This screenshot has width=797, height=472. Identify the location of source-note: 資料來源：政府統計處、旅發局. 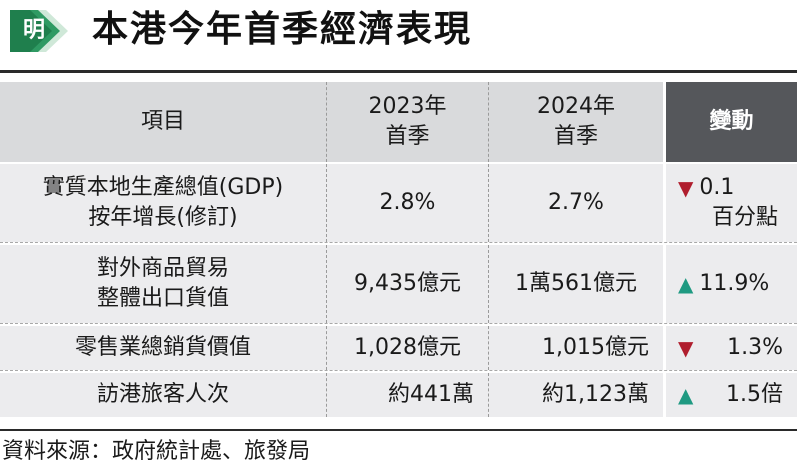
(156, 451).